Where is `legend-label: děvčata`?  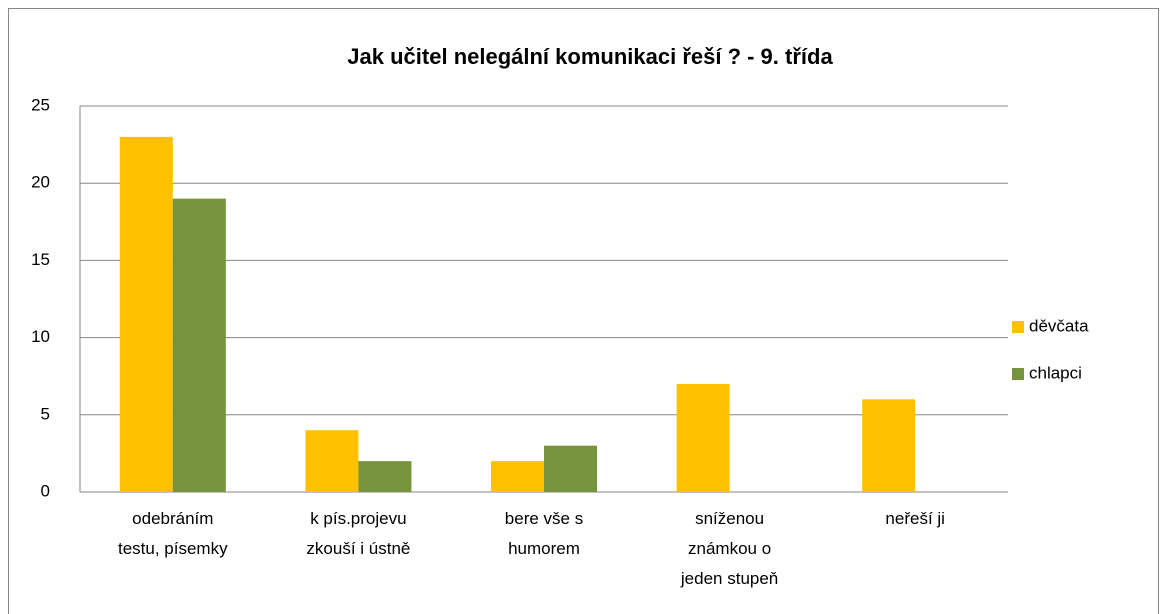 legend-label: děvčata is located at coordinates (1059, 325).